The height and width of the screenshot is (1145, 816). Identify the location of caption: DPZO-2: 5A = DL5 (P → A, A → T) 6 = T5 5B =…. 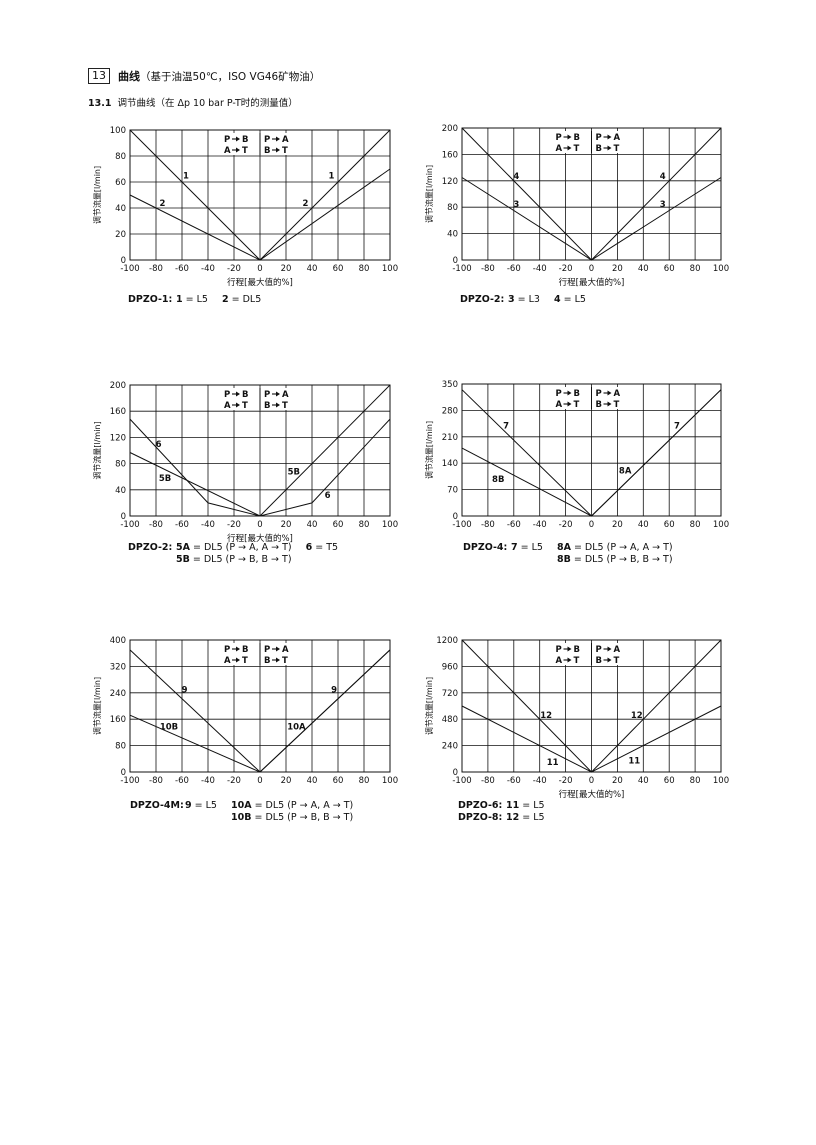
(233, 554).